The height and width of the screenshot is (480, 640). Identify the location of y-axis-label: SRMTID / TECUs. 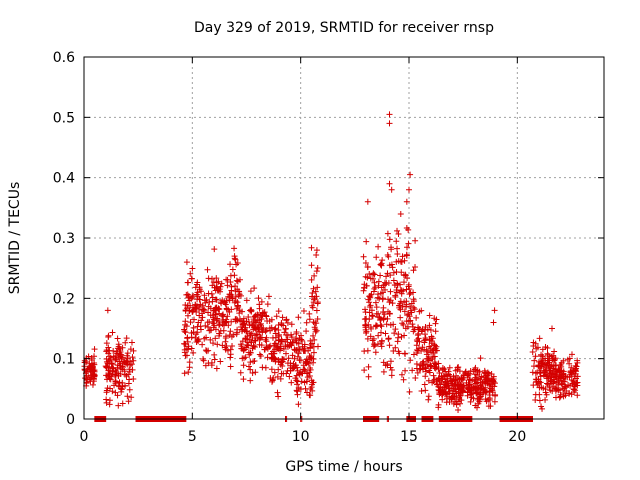
(15, 238).